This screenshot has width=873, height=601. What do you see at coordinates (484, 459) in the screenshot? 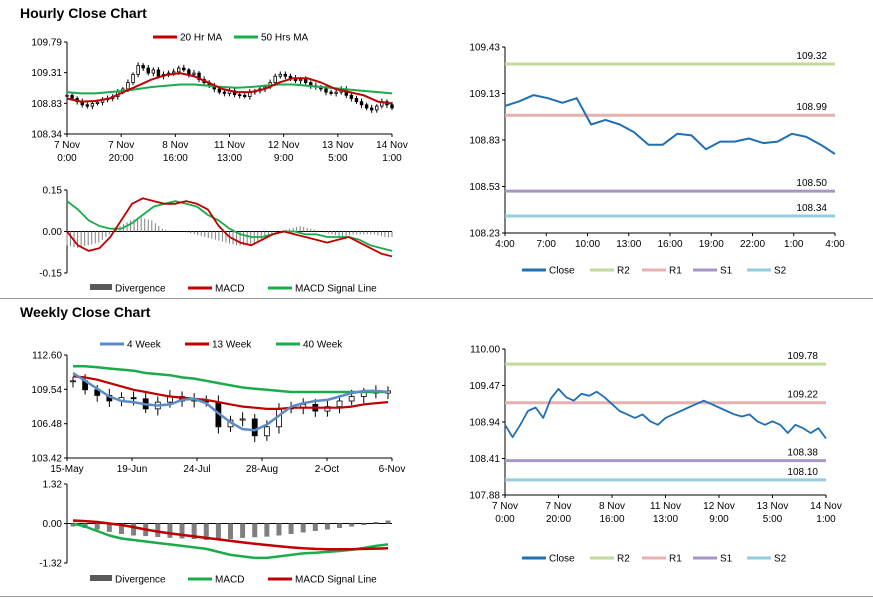
I see `weekly-levels-ytick-label: 108.41` at bounding box center [484, 459].